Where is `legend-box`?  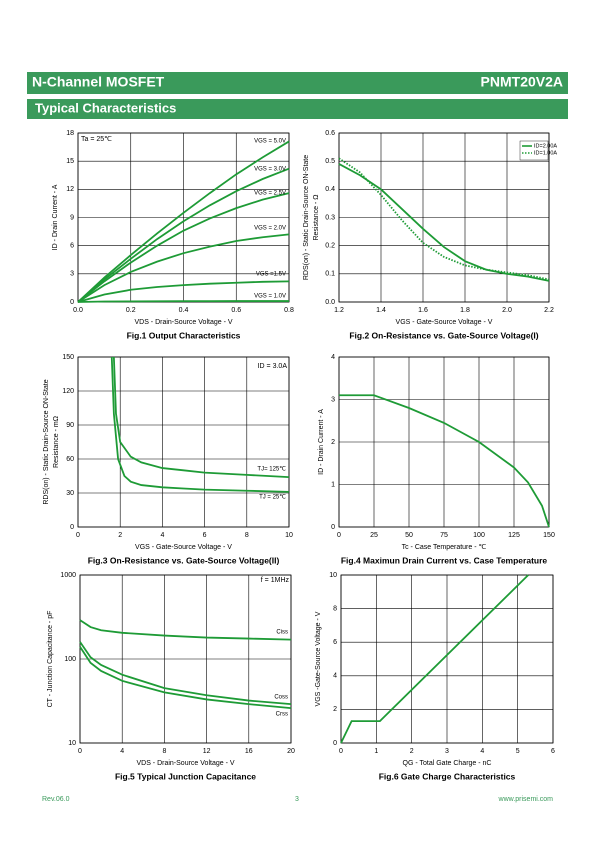
legend-box is located at coordinates (534, 150).